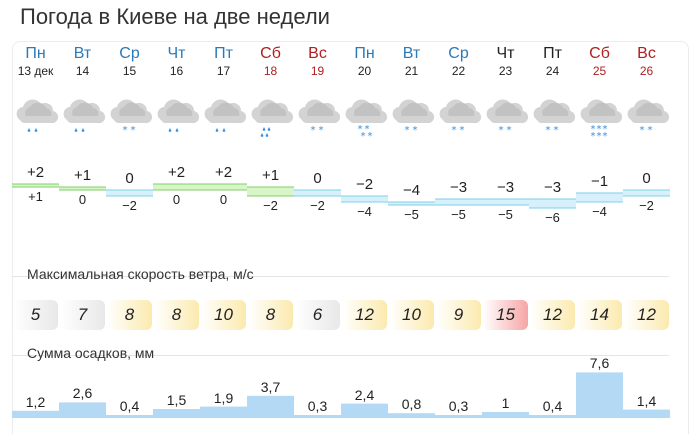 This screenshot has width=689, height=434. Describe the element at coordinates (223, 88) in the screenshot. I see `day-column: Пт 17` at that location.